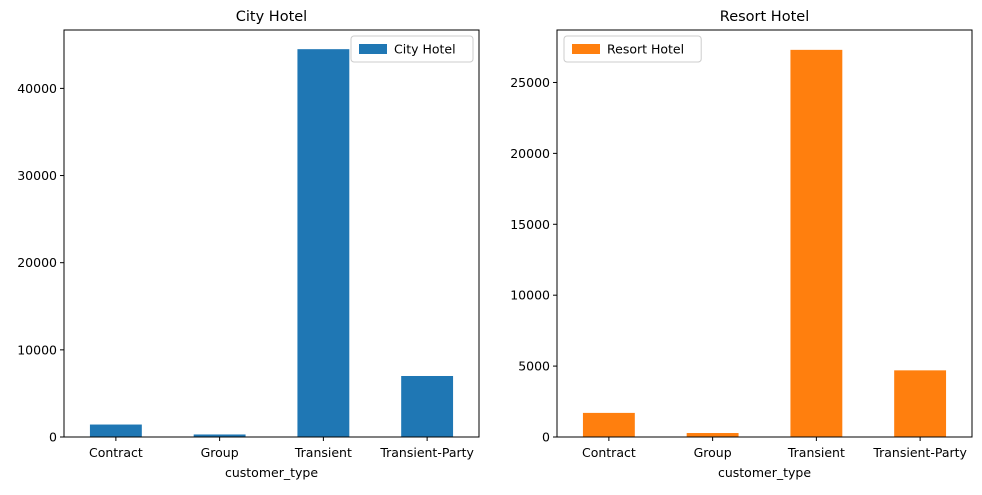  What do you see at coordinates (534, 366) in the screenshot?
I see `y-tick-label: 5000` at bounding box center [534, 366].